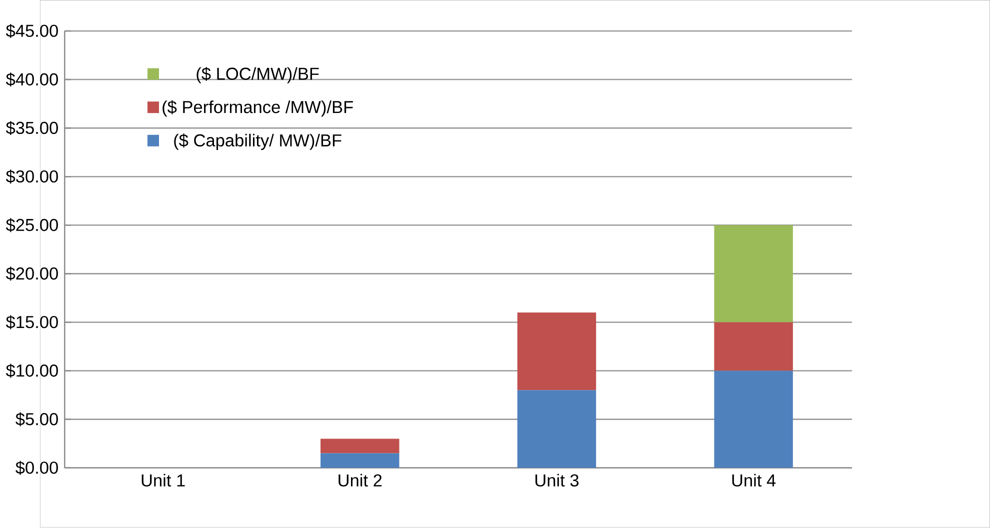  I want to click on x-tick-label: Unit 1, so click(163, 480).